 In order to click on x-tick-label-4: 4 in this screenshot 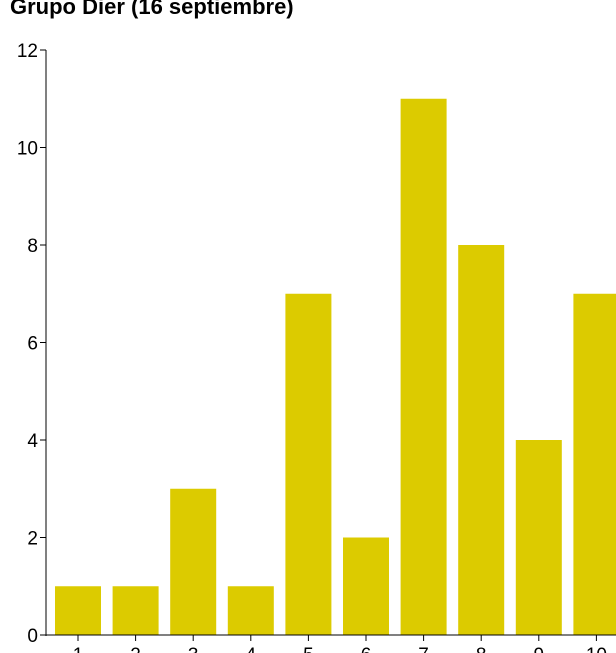, I will do `click(251, 649)`.